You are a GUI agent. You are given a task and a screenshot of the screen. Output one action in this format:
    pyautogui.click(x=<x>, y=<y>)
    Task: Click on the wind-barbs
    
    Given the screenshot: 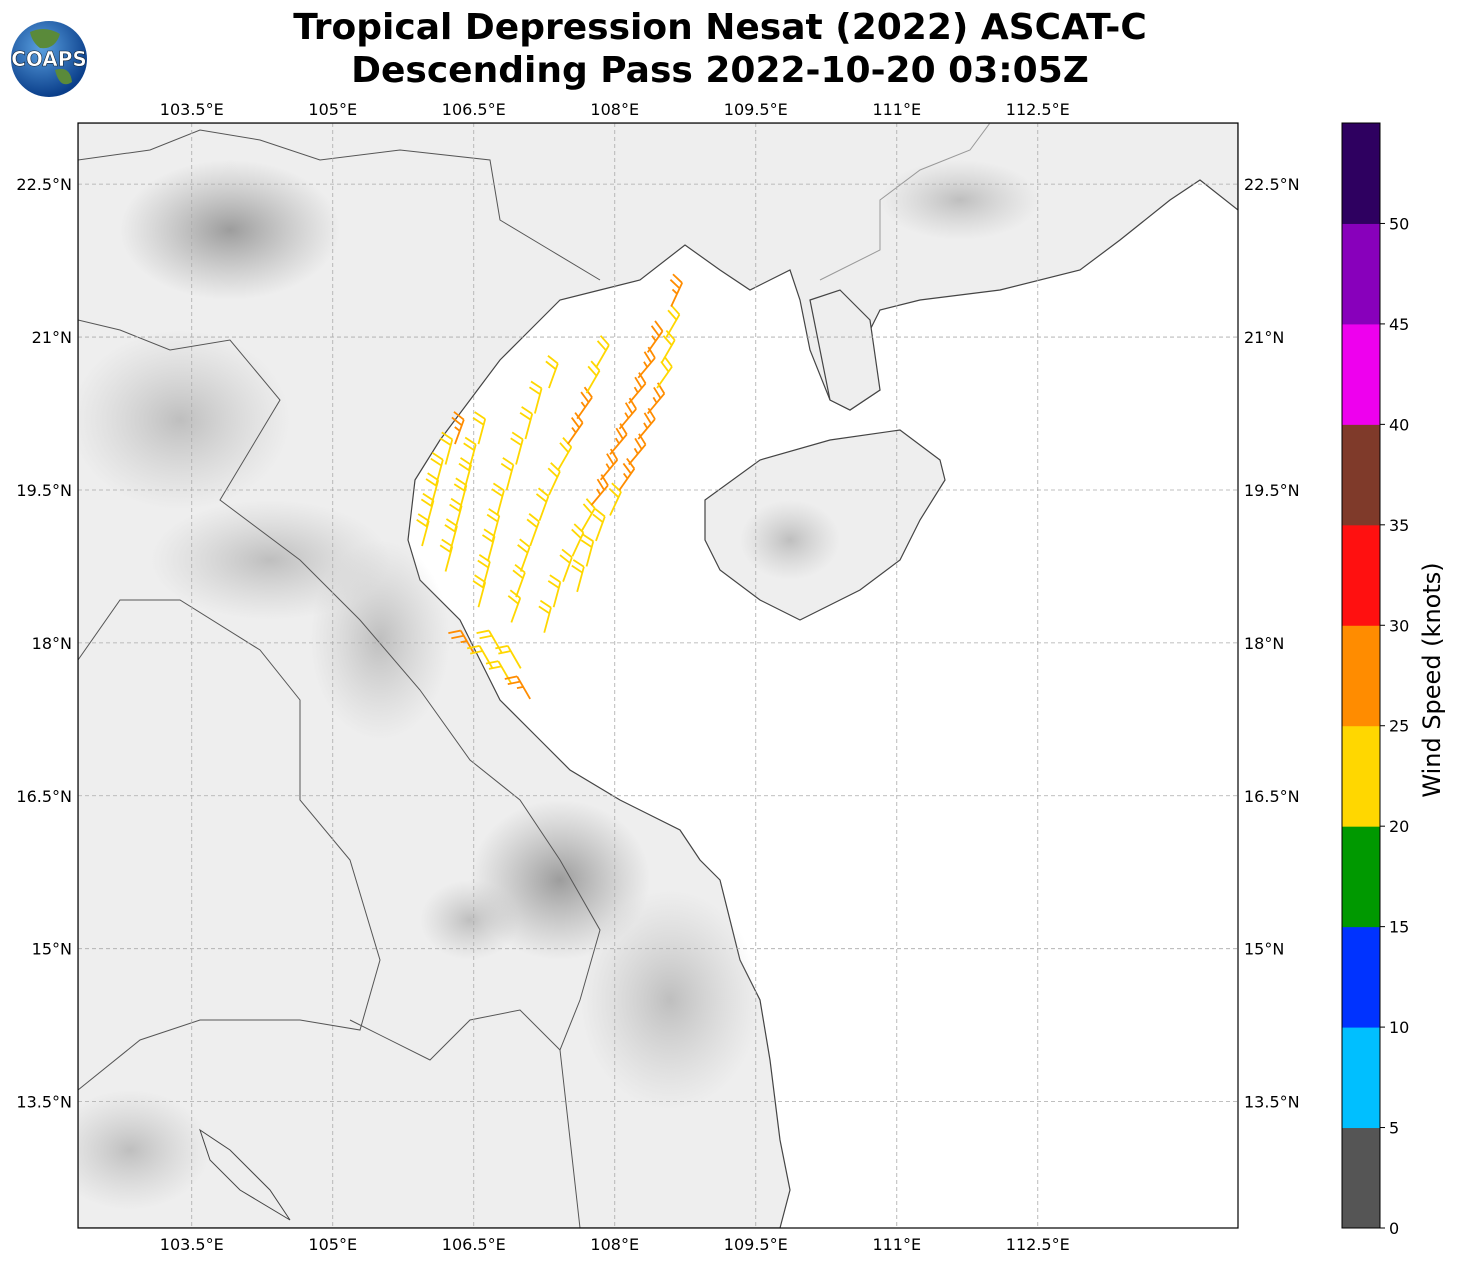 What is the action you would take?
    pyautogui.click(x=549, y=486)
    